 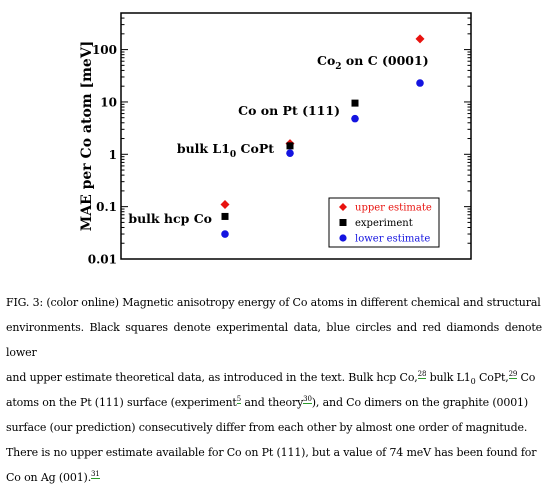 I want to click on legend-label: experiment, so click(x=384, y=223).